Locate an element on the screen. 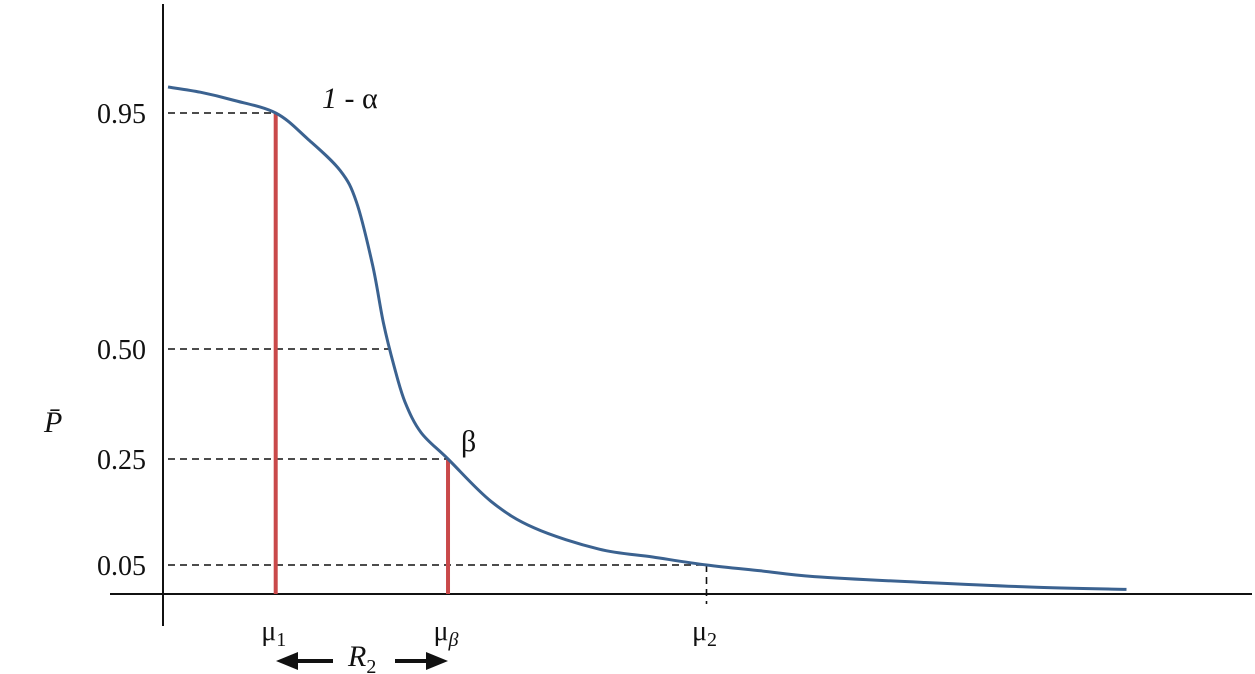  y-tick-label-2: 0.25 is located at coordinates (121, 460).